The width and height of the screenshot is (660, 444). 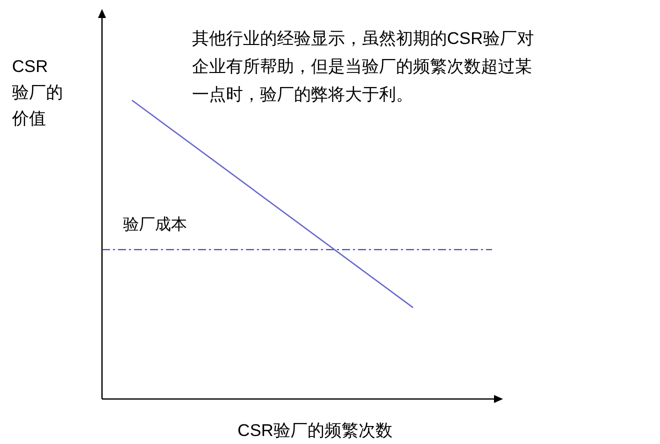 What do you see at coordinates (155, 225) in the screenshot?
I see `ref-line-label: 验厂成本` at bounding box center [155, 225].